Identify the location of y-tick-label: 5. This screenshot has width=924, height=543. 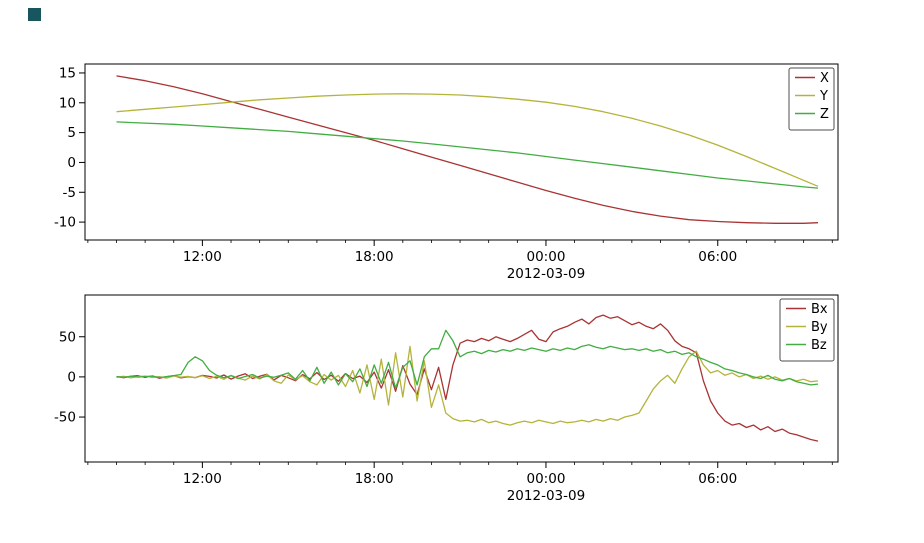
(71, 133).